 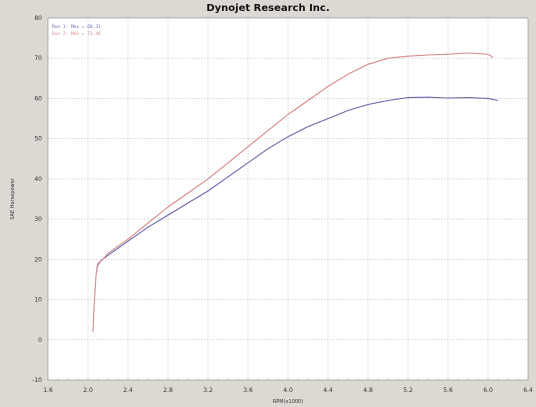 What do you see at coordinates (38, 179) in the screenshot?
I see `y-tick-label: 40` at bounding box center [38, 179].